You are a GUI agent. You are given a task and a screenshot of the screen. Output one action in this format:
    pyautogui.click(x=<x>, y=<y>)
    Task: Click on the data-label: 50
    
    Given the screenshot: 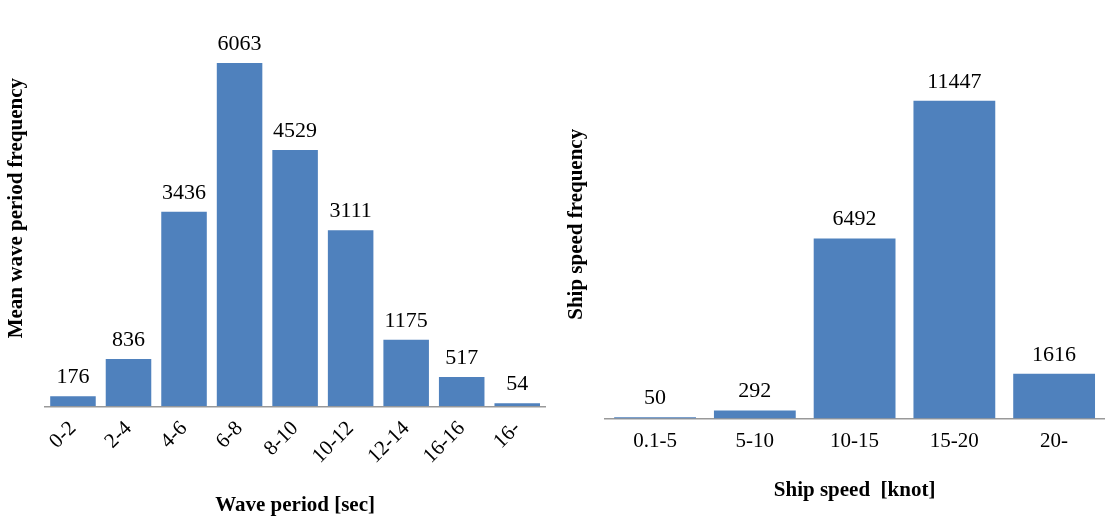 What is the action you would take?
    pyautogui.click(x=655, y=396)
    